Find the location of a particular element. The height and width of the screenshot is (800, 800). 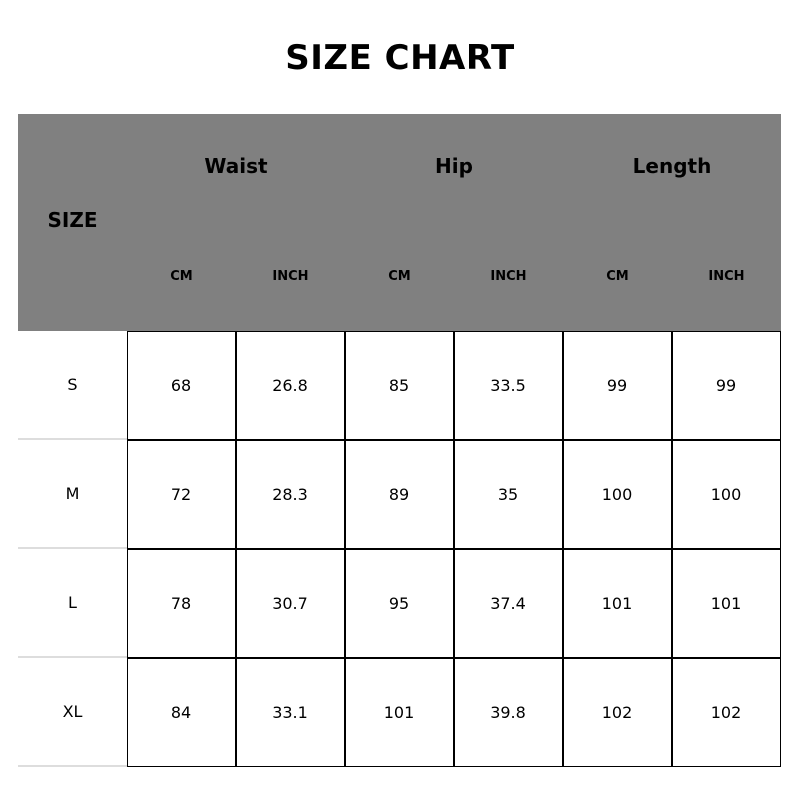

table-cell: 26.8 is located at coordinates (290, 385).